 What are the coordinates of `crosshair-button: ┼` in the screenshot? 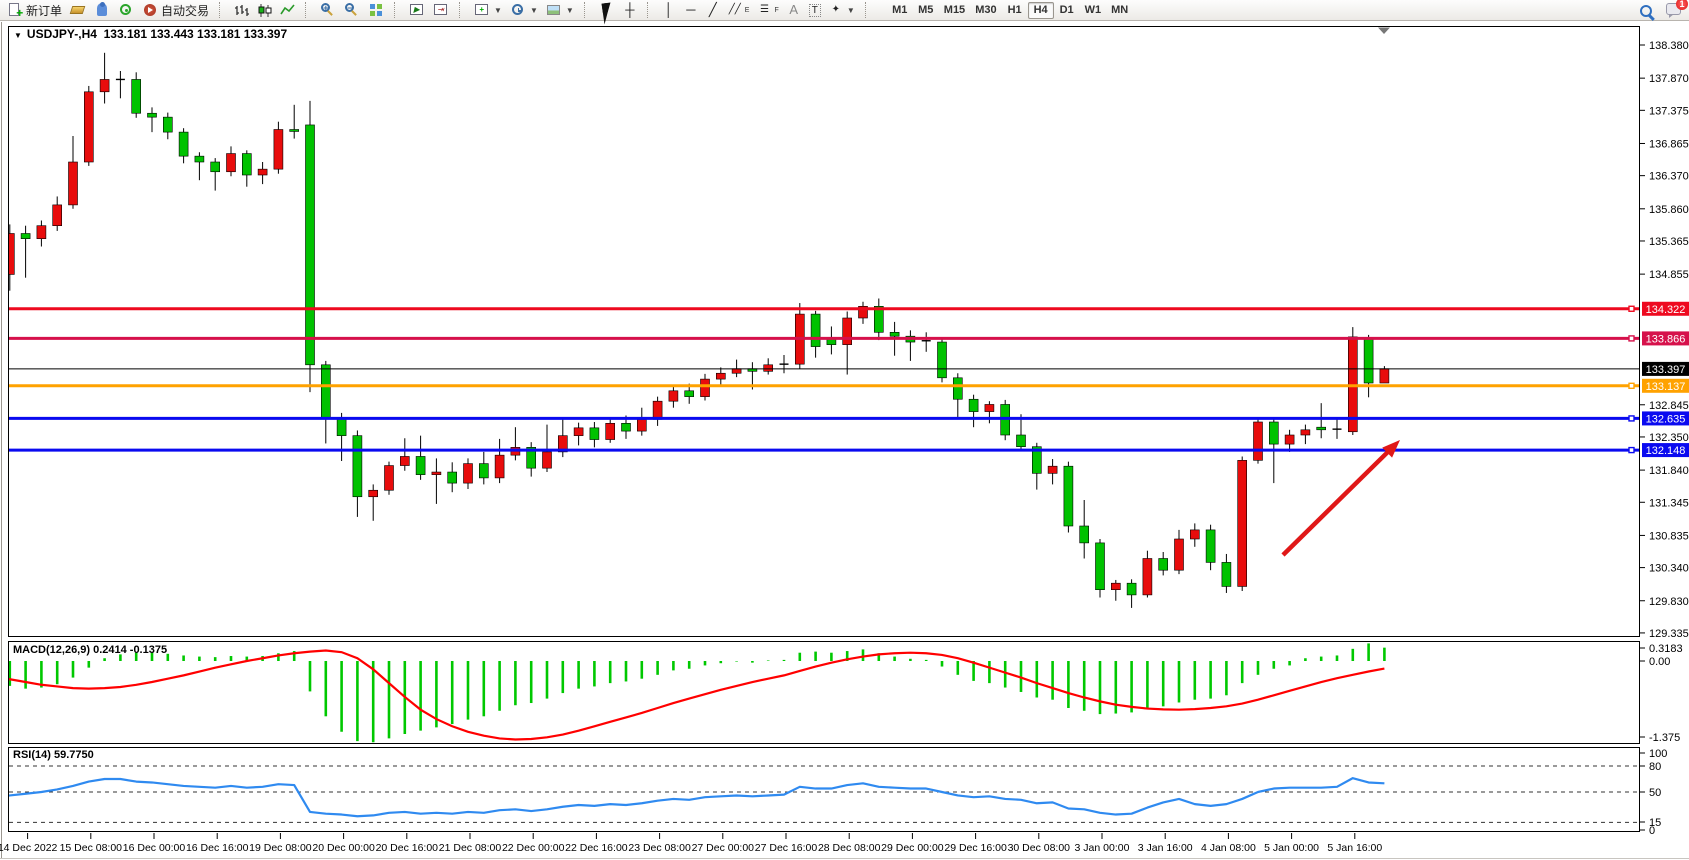 It's located at (630, 10).